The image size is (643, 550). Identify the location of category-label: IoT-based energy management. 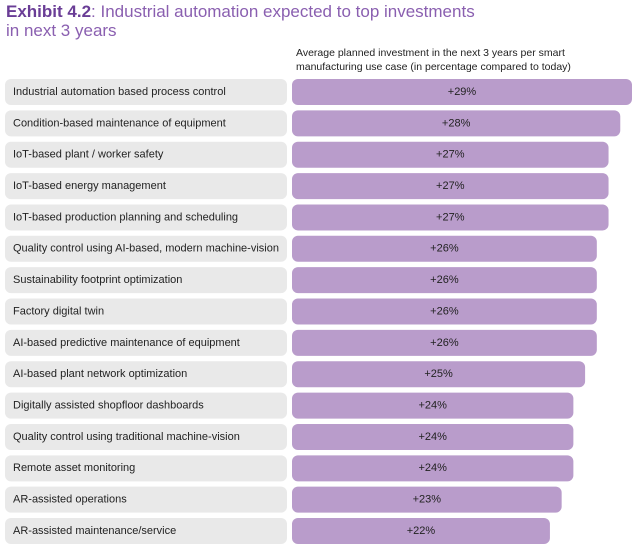
(89, 186).